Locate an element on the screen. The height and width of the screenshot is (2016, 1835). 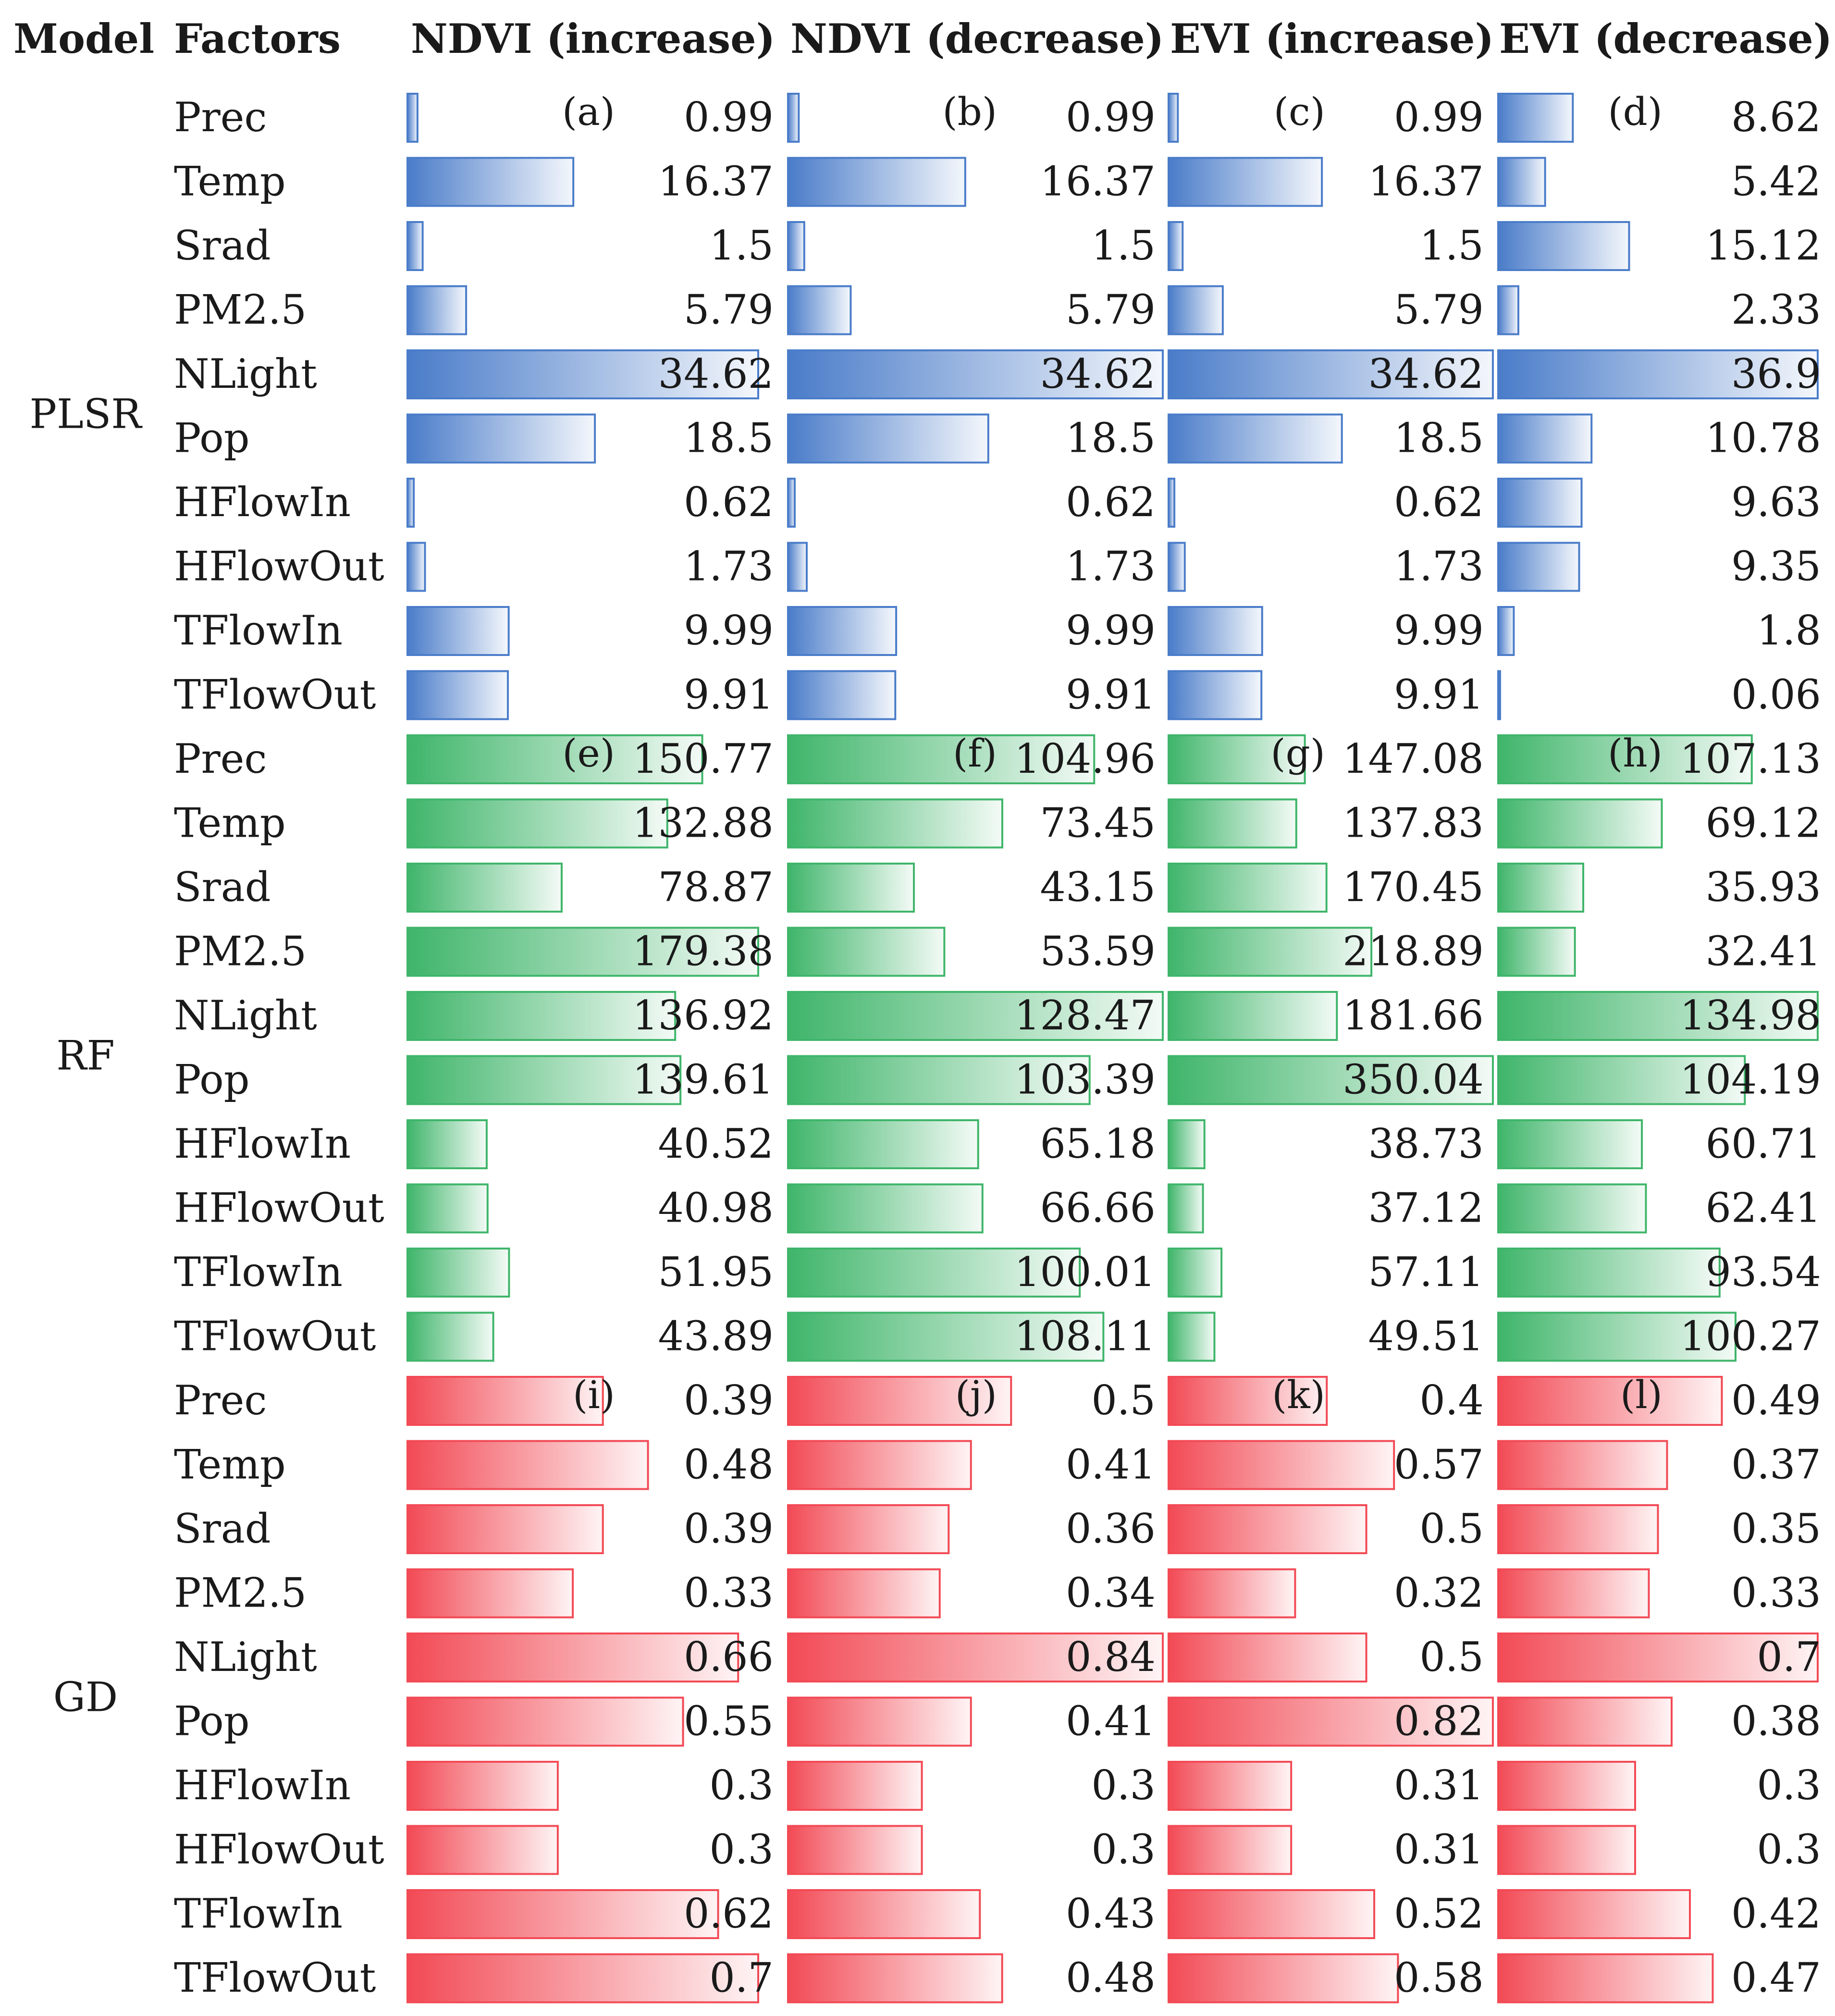
value-label-rf-ndvi-decrease-temp: 73.45 is located at coordinates (1098, 823).